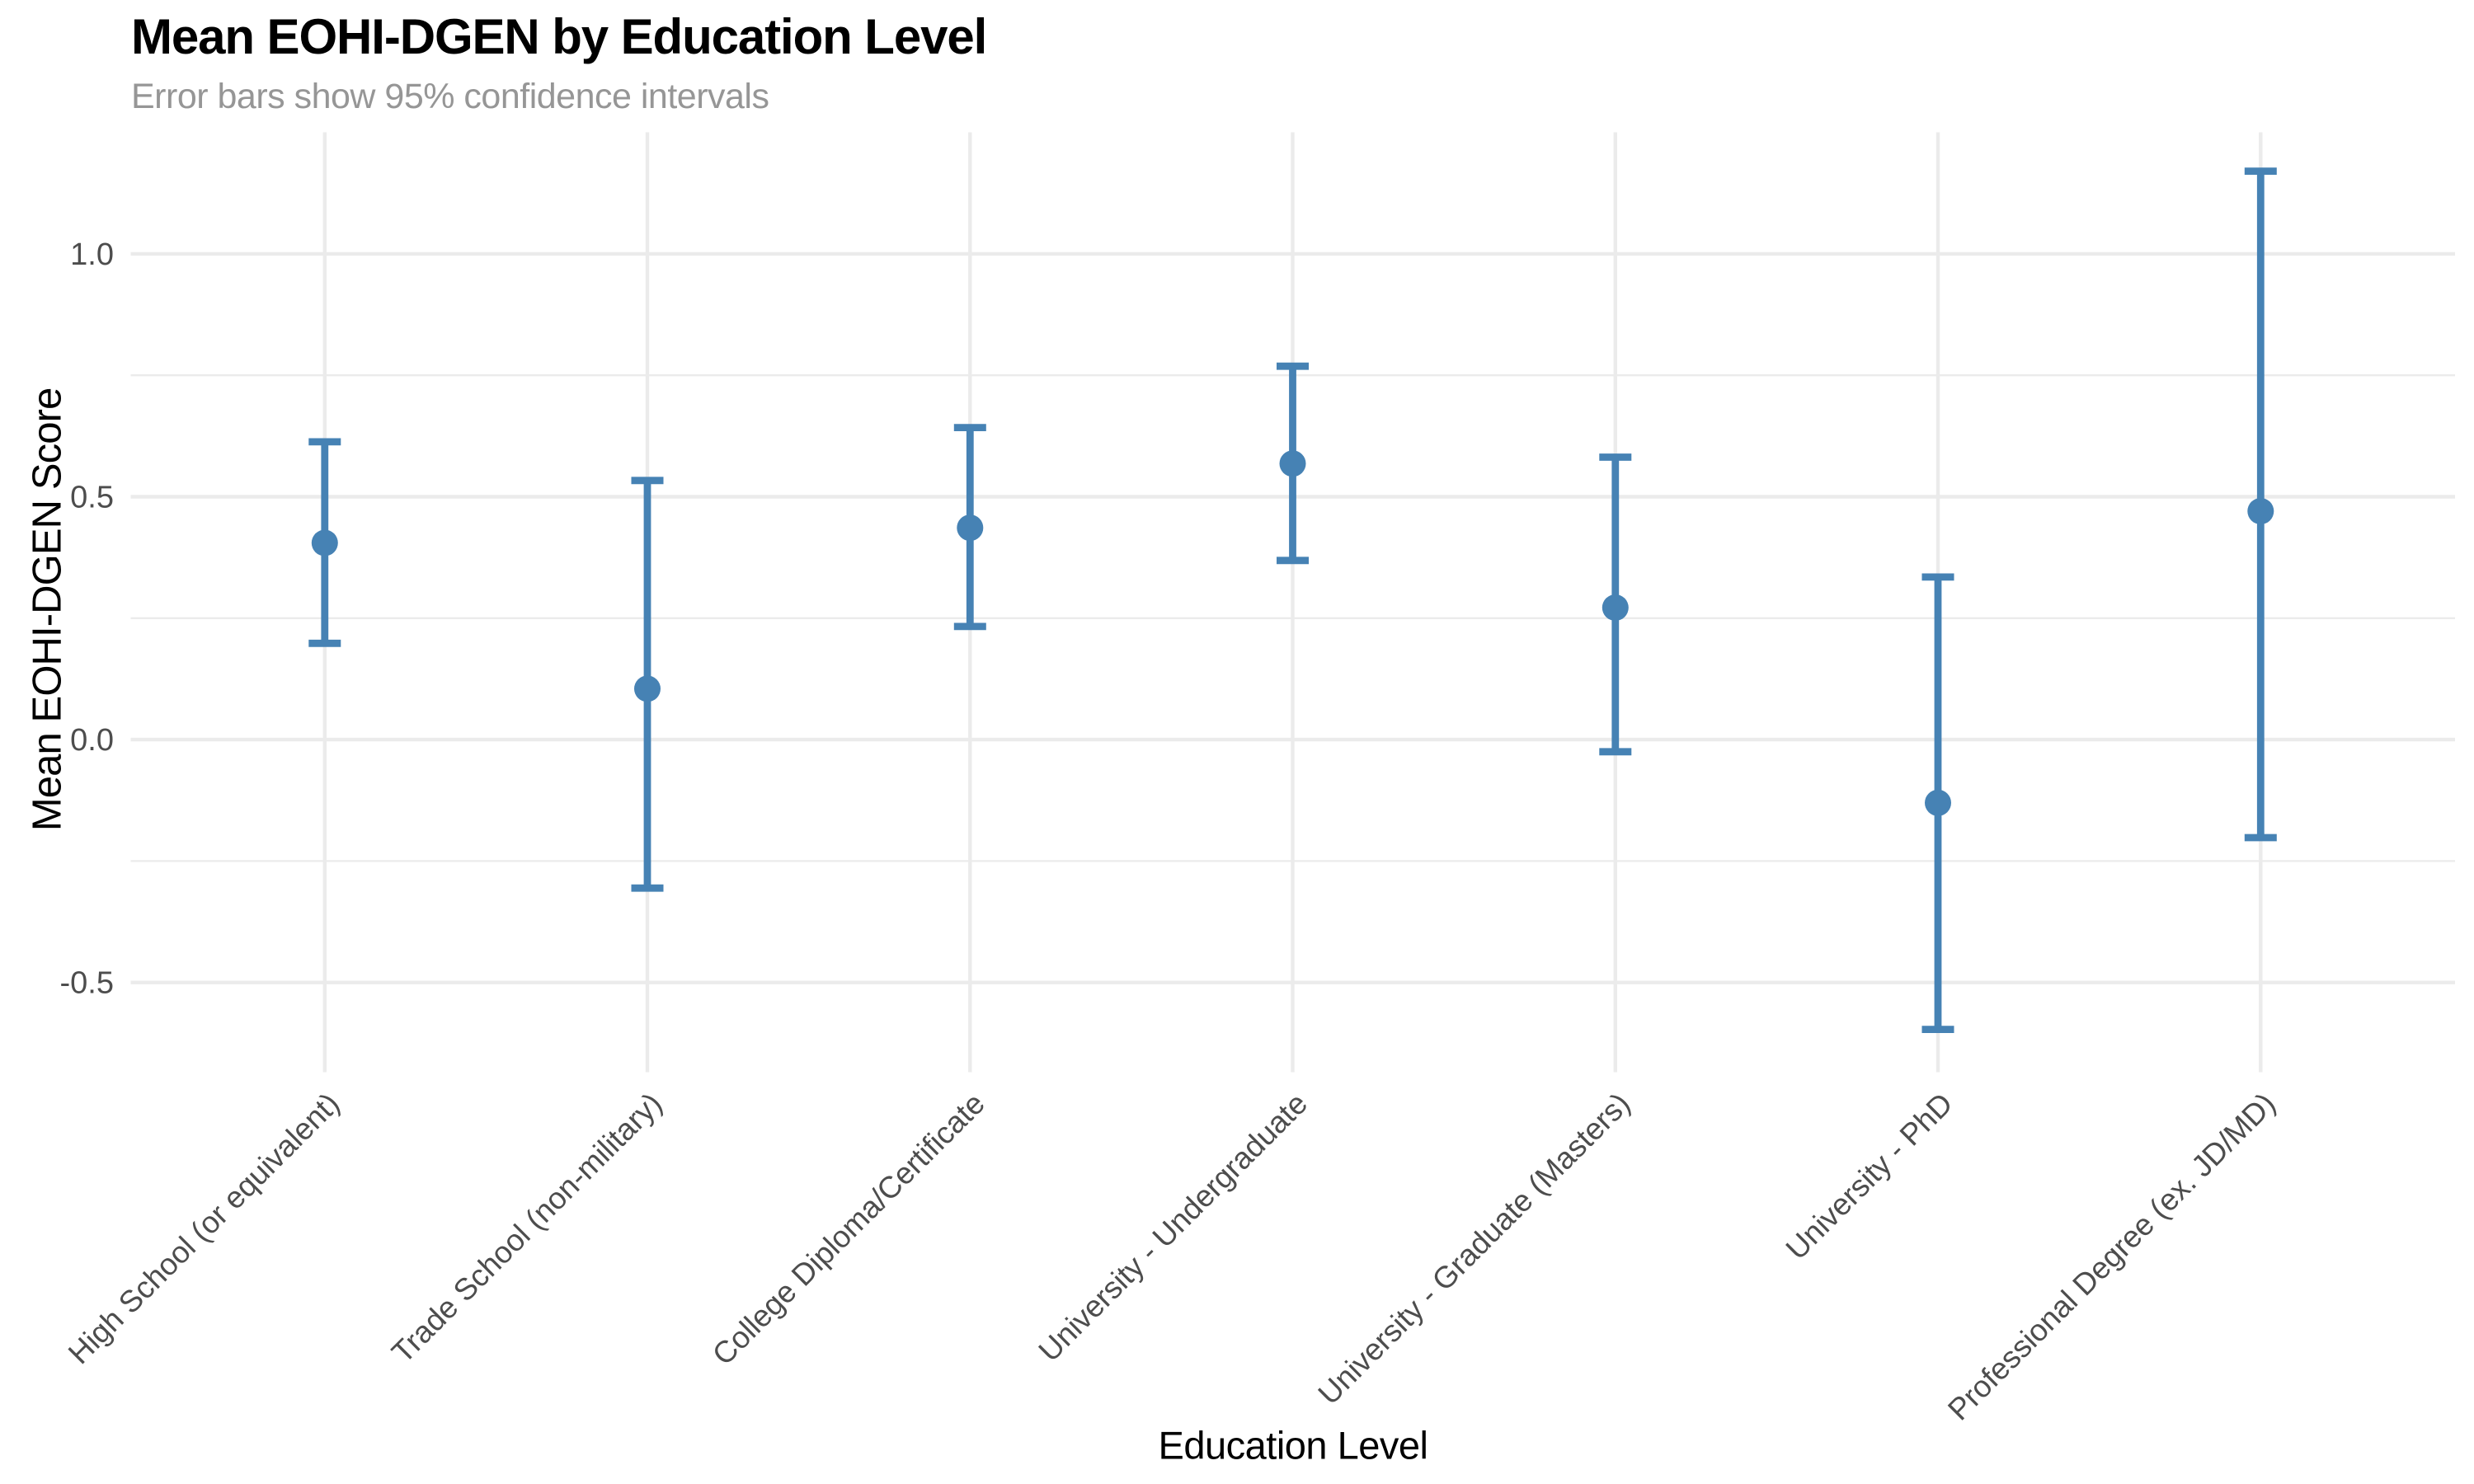  Describe the element at coordinates (1293, 1446) in the screenshot. I see `svg-text: Education Level` at that location.